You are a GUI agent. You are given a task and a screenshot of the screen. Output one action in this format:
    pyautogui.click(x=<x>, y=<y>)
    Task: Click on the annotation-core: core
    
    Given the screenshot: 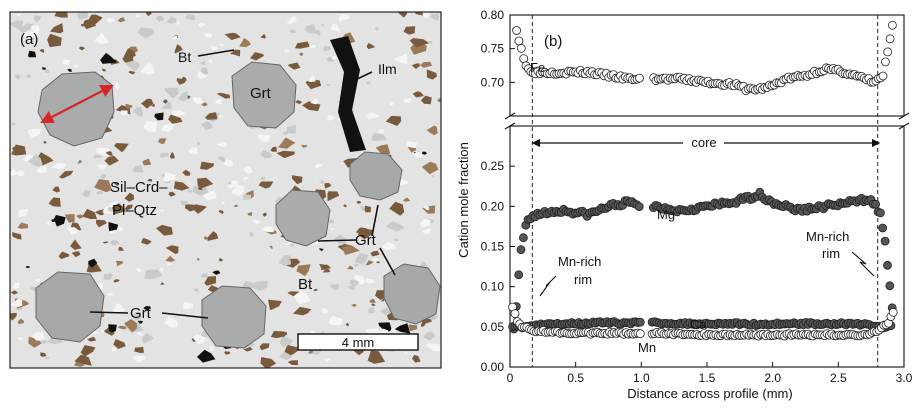 What is the action you would take?
    pyautogui.click(x=703, y=142)
    